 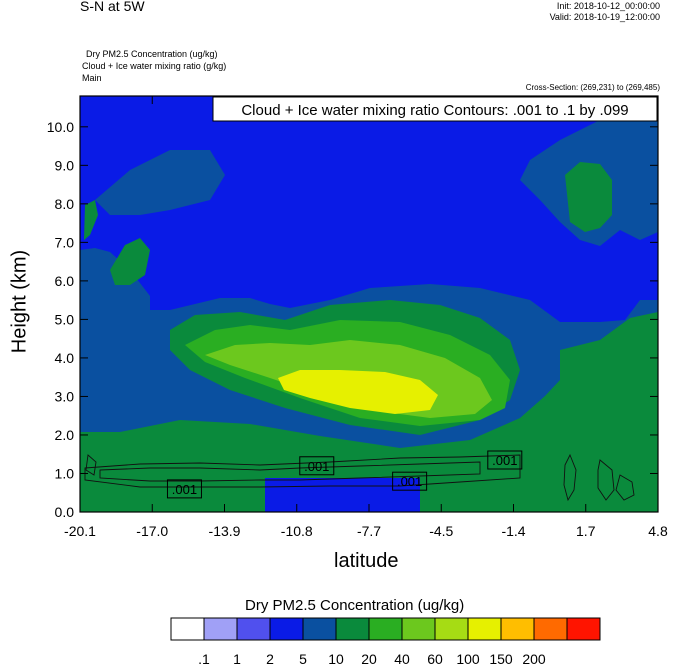 I want to click on colorbar-level-label: 10, so click(x=336, y=659).